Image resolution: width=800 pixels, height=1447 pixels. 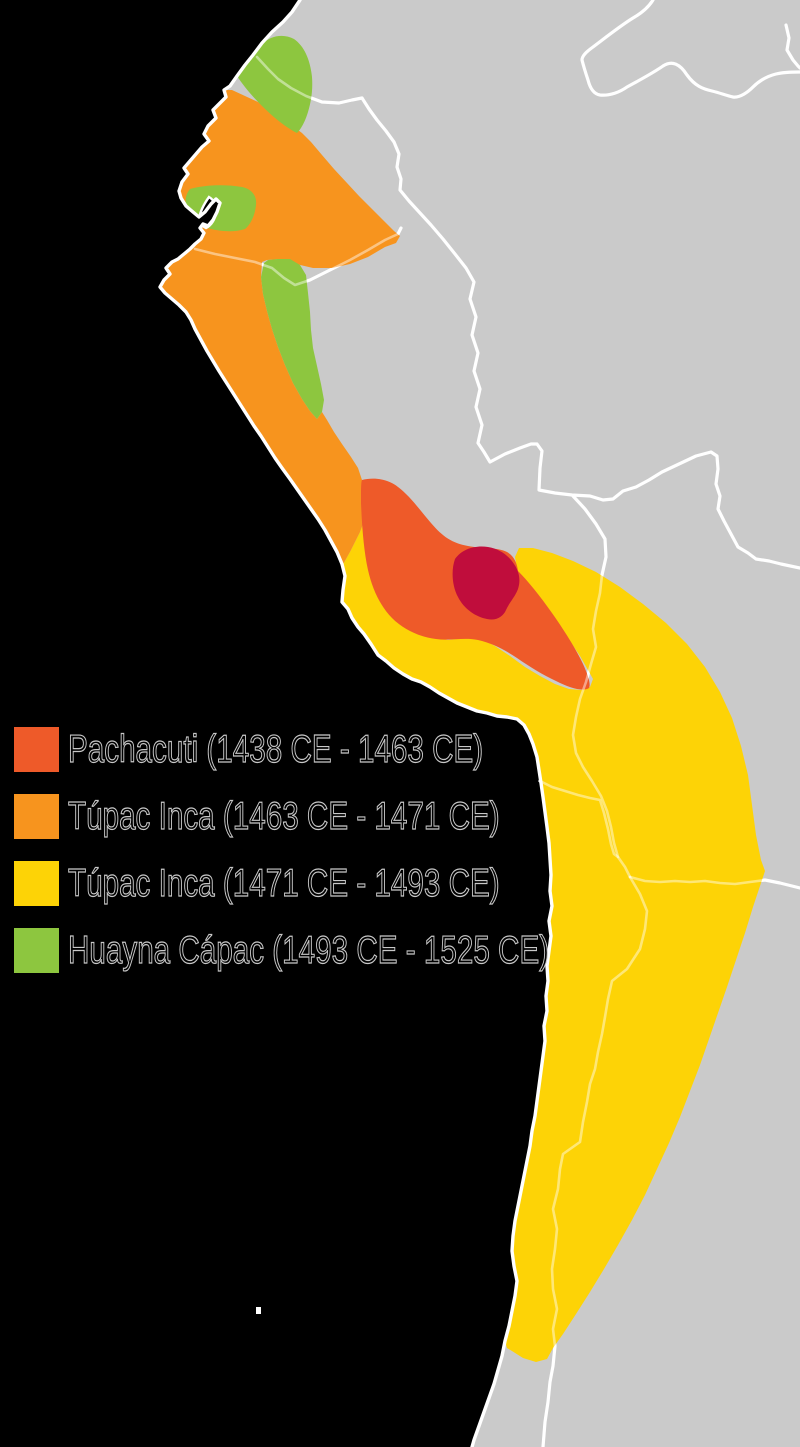 I want to click on region-huayna-capac-north, so click(x=275, y=84).